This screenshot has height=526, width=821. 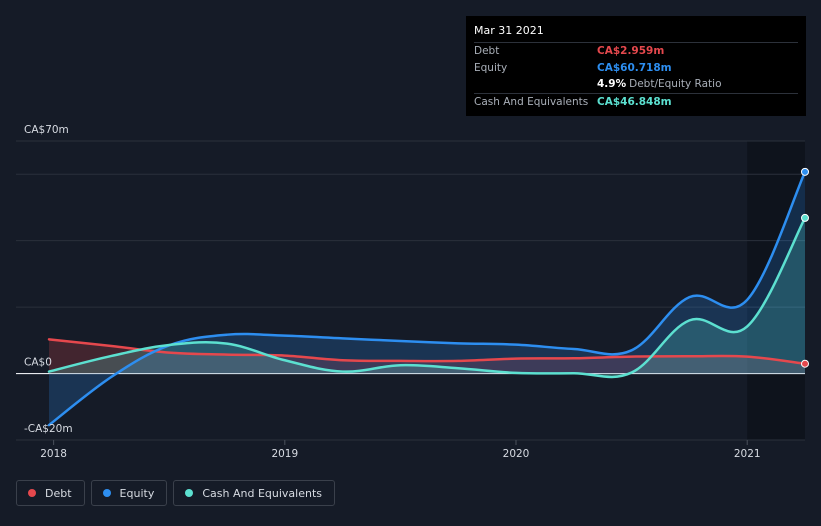 I want to click on legend-item-debt: Debt, so click(x=50, y=493).